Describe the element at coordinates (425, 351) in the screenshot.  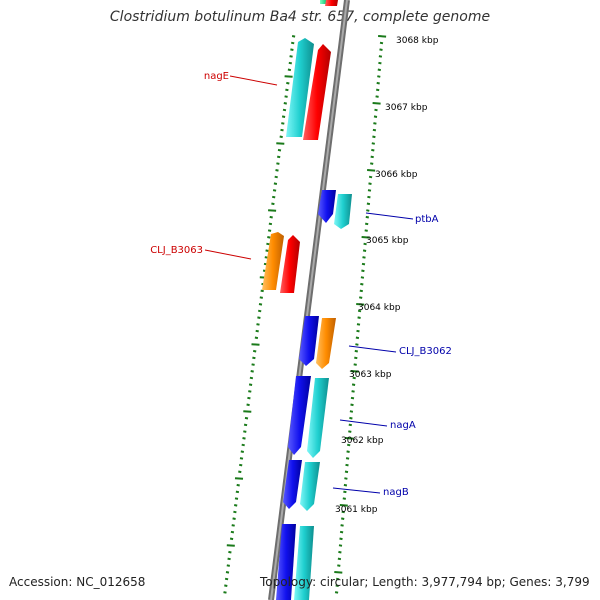
I see `gene-label: CLJ_B3062` at that location.